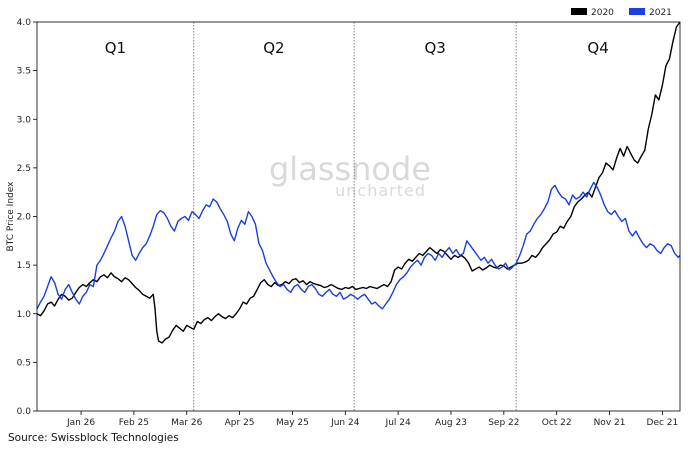 The image size is (688, 456). What do you see at coordinates (451, 423) in the screenshot?
I see `x-tick-label: Aug 23` at bounding box center [451, 423].